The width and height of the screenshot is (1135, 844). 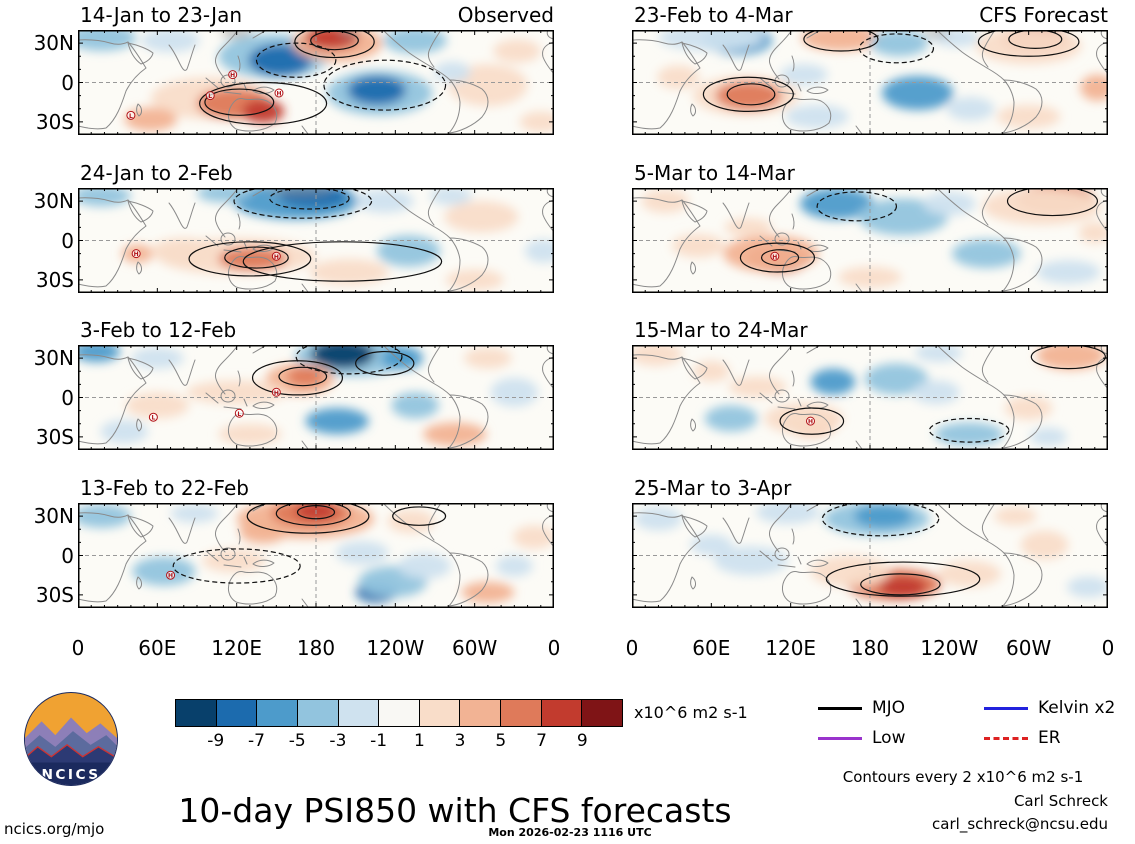 I want to click on legend-item-er: ER, so click(x=1022, y=738).